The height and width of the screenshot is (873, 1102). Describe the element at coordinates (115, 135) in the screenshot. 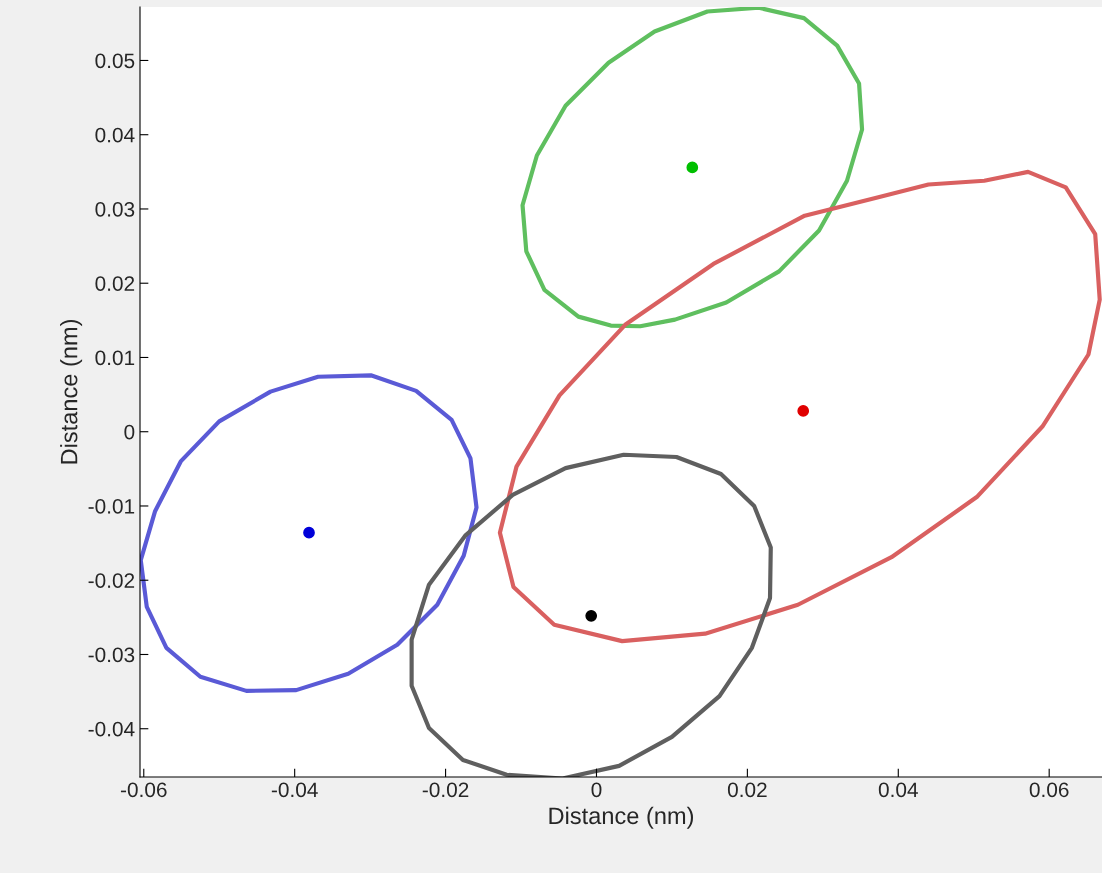

I see `y-tick-label: 0.04` at that location.